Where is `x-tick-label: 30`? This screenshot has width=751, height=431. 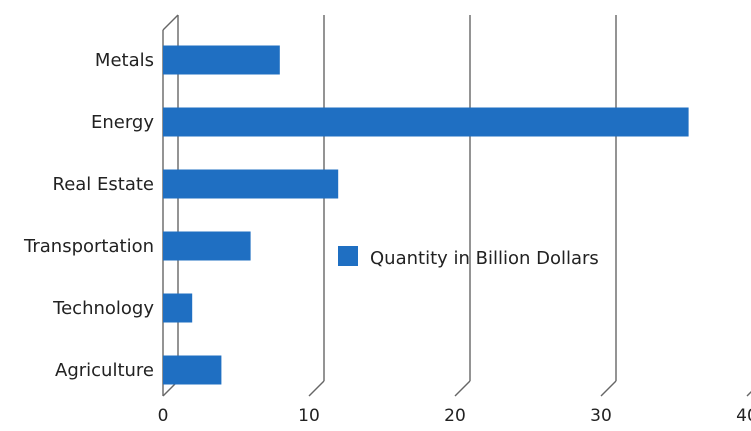
x-tick-label: 30 is located at coordinates (601, 416).